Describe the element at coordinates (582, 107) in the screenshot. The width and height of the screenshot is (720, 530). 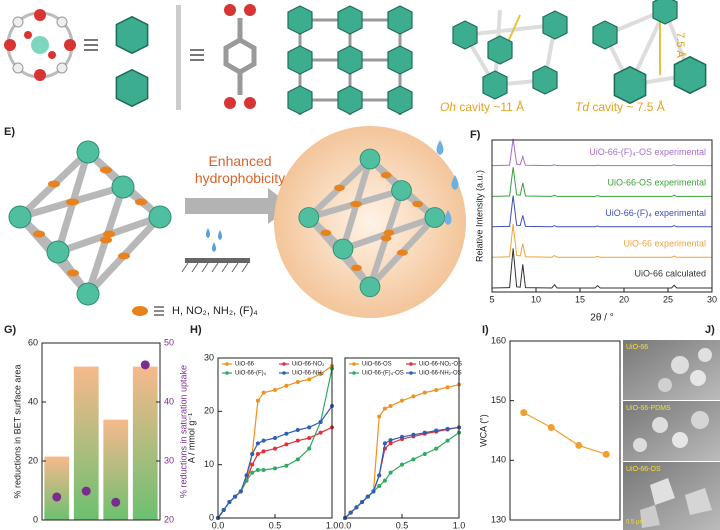
I see `td-symbol: Td` at that location.